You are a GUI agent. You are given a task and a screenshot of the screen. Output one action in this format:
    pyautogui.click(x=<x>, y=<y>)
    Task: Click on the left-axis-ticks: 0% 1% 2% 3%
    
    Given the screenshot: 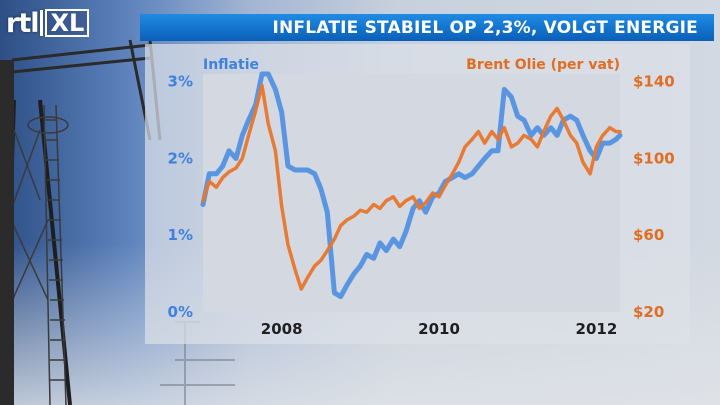 What is the action you would take?
    pyautogui.click(x=180, y=197)
    